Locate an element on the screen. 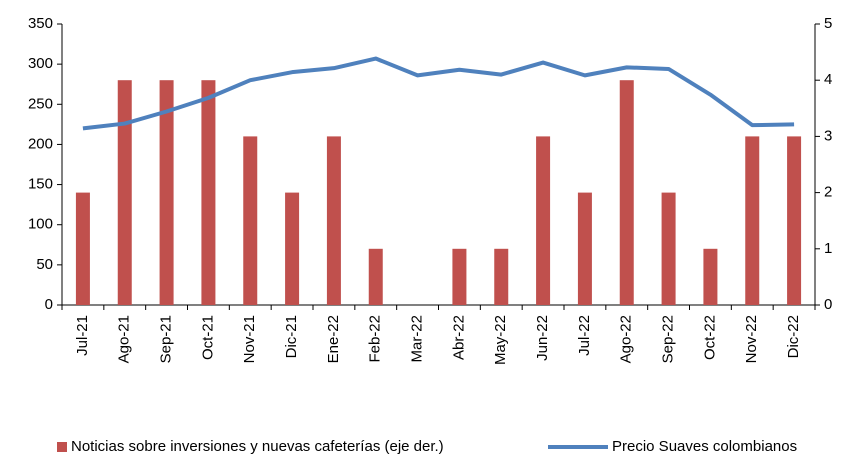  y2-tick-label: 5 is located at coordinates (828, 23).